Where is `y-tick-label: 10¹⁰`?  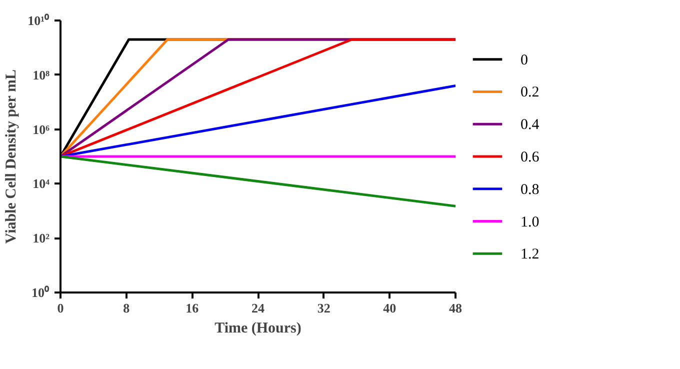 y-tick-label: 10¹⁰ is located at coordinates (39, 20).